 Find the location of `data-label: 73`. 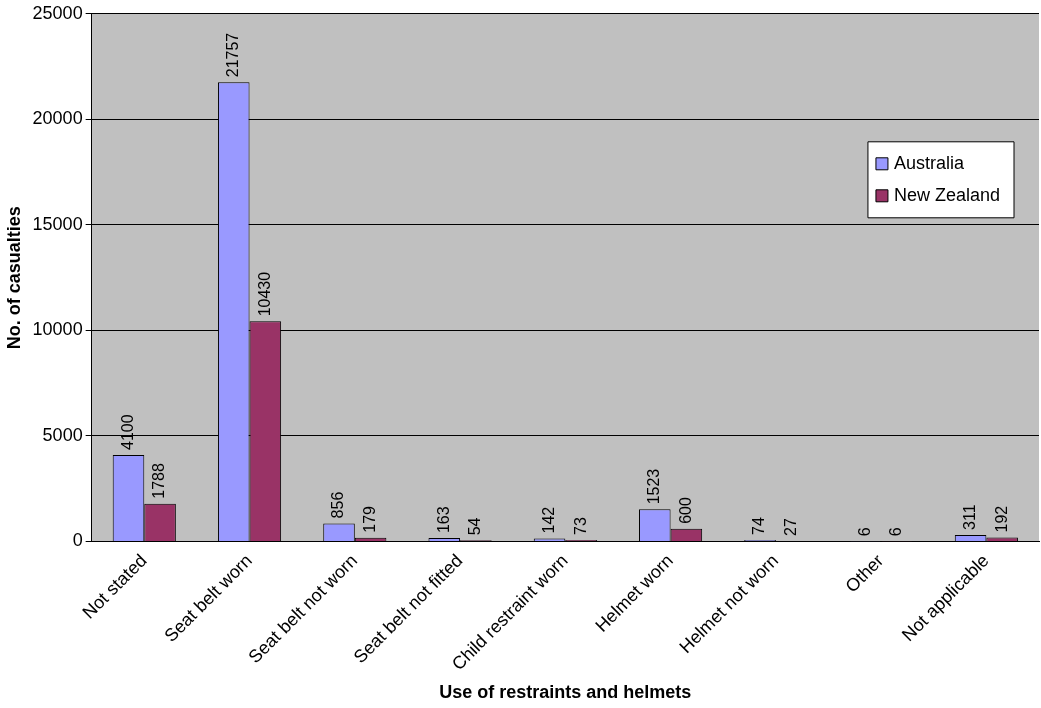

data-label: 73 is located at coordinates (580, 526).